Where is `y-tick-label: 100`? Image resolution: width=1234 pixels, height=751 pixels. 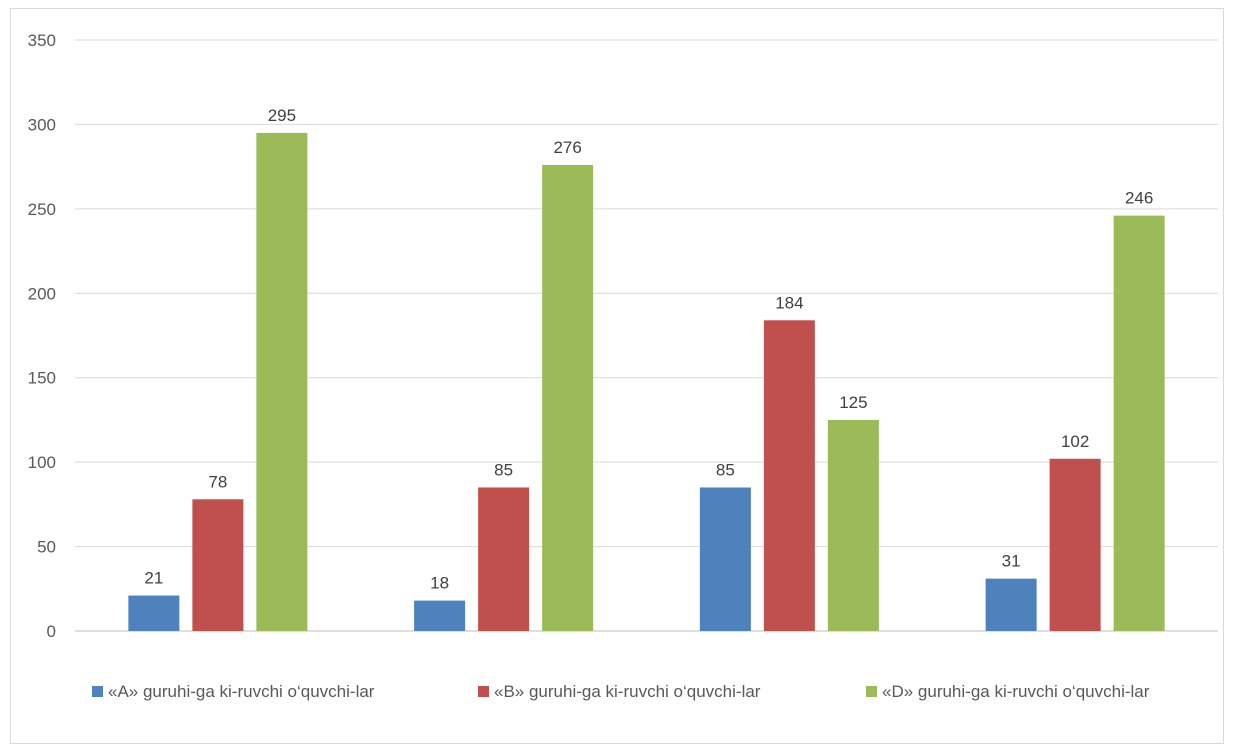
y-tick-label: 100 is located at coordinates (42, 462).